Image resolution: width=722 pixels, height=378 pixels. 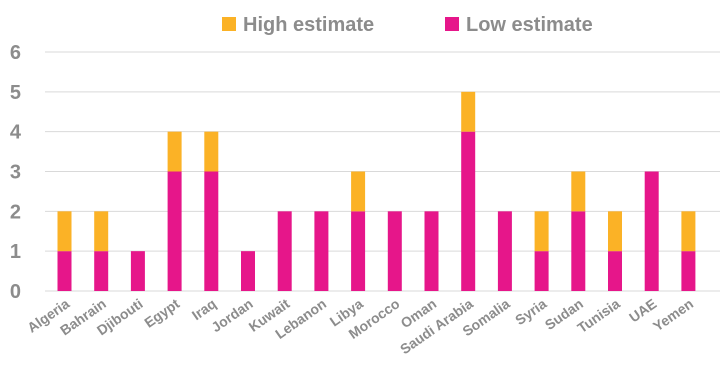 What do you see at coordinates (394, 251) in the screenshot?
I see `bar-low-estimate-morocco` at bounding box center [394, 251].